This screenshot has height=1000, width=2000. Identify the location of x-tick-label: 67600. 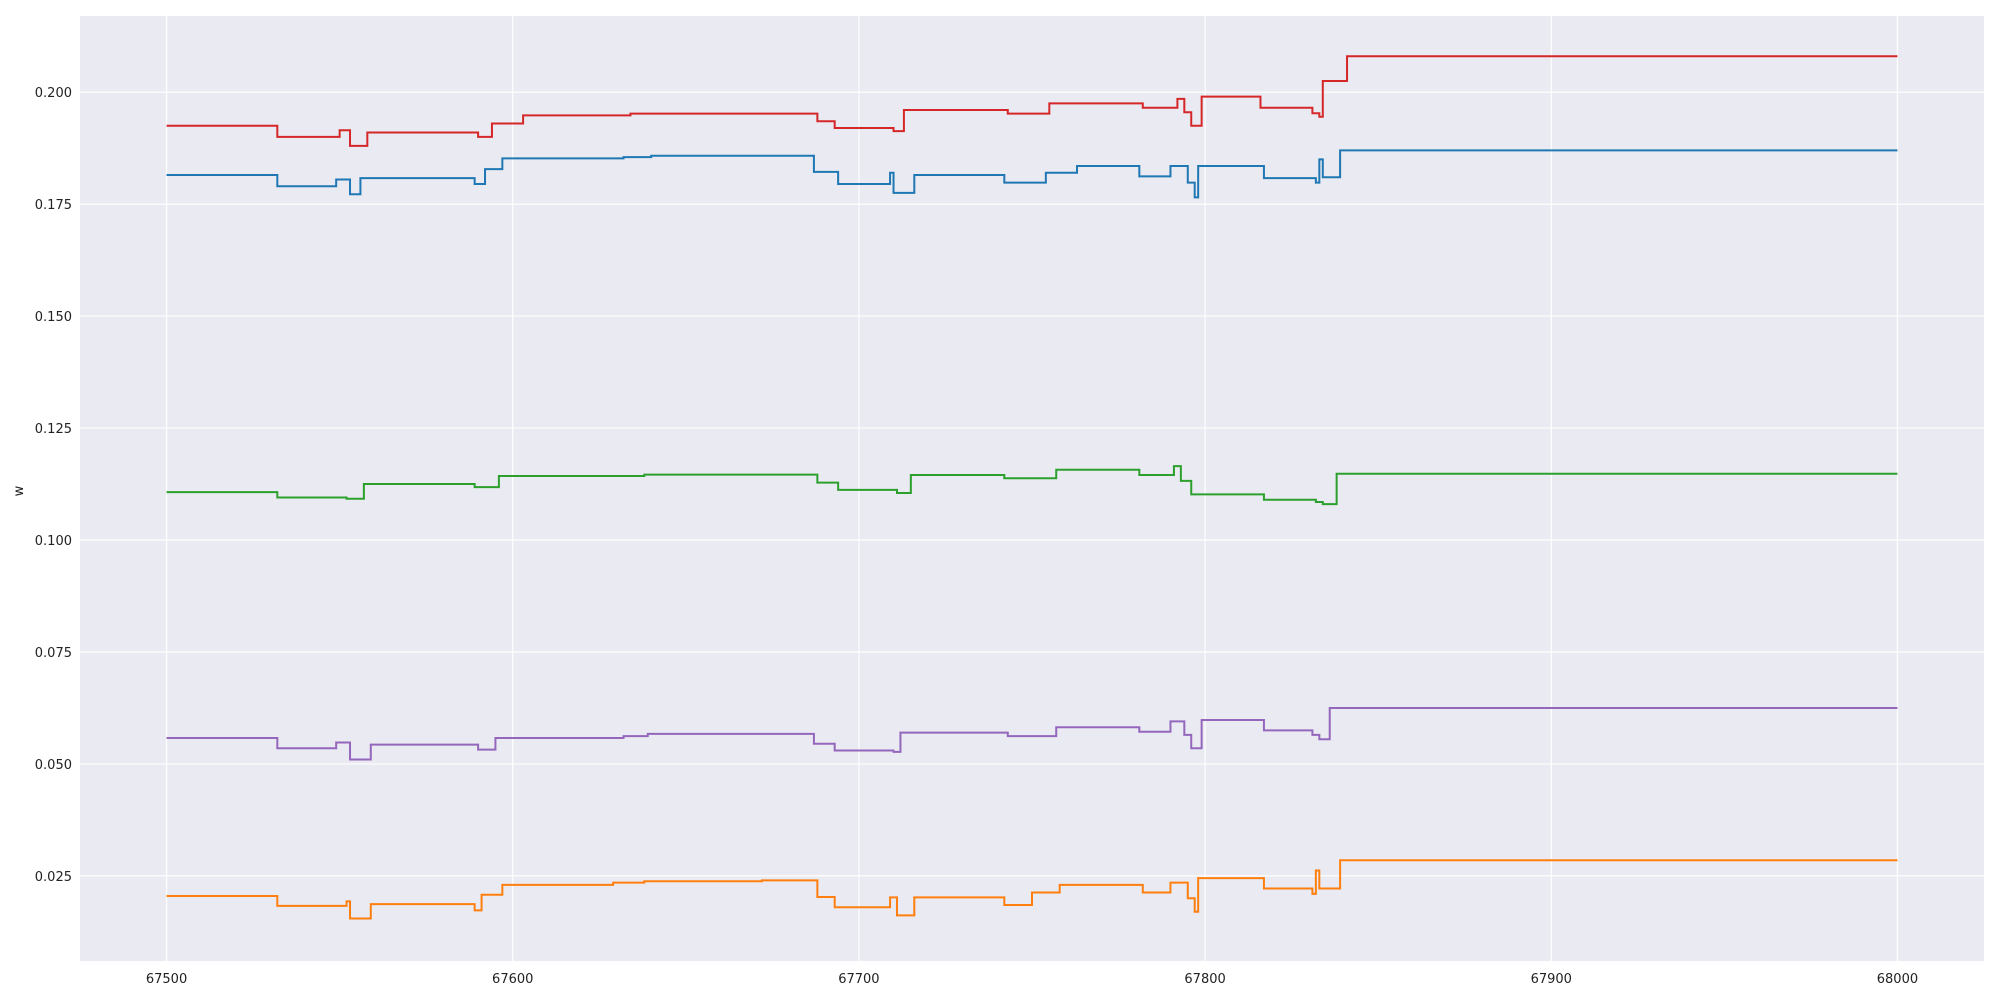
(512, 979).